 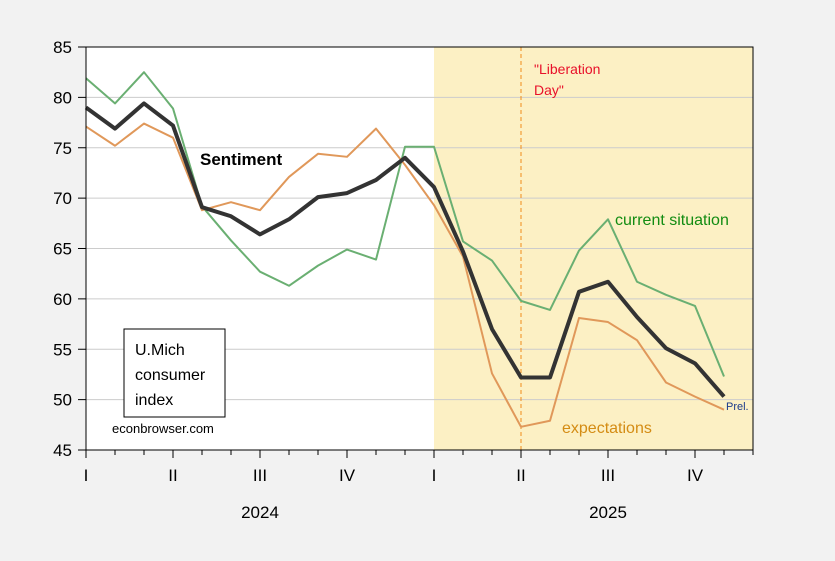 I want to click on source-label: econbrowser.com, so click(x=163, y=428).